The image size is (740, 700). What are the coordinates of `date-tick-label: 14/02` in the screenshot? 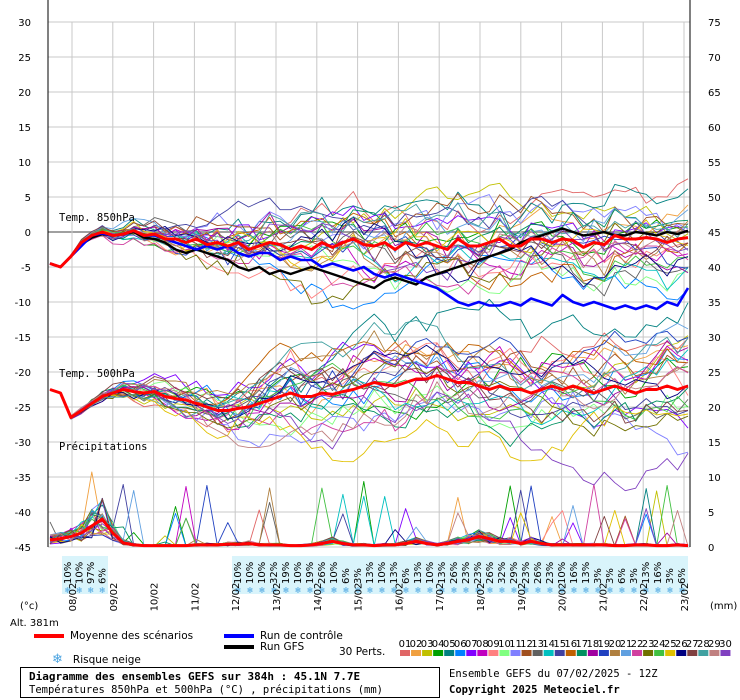 It's located at (318, 597).